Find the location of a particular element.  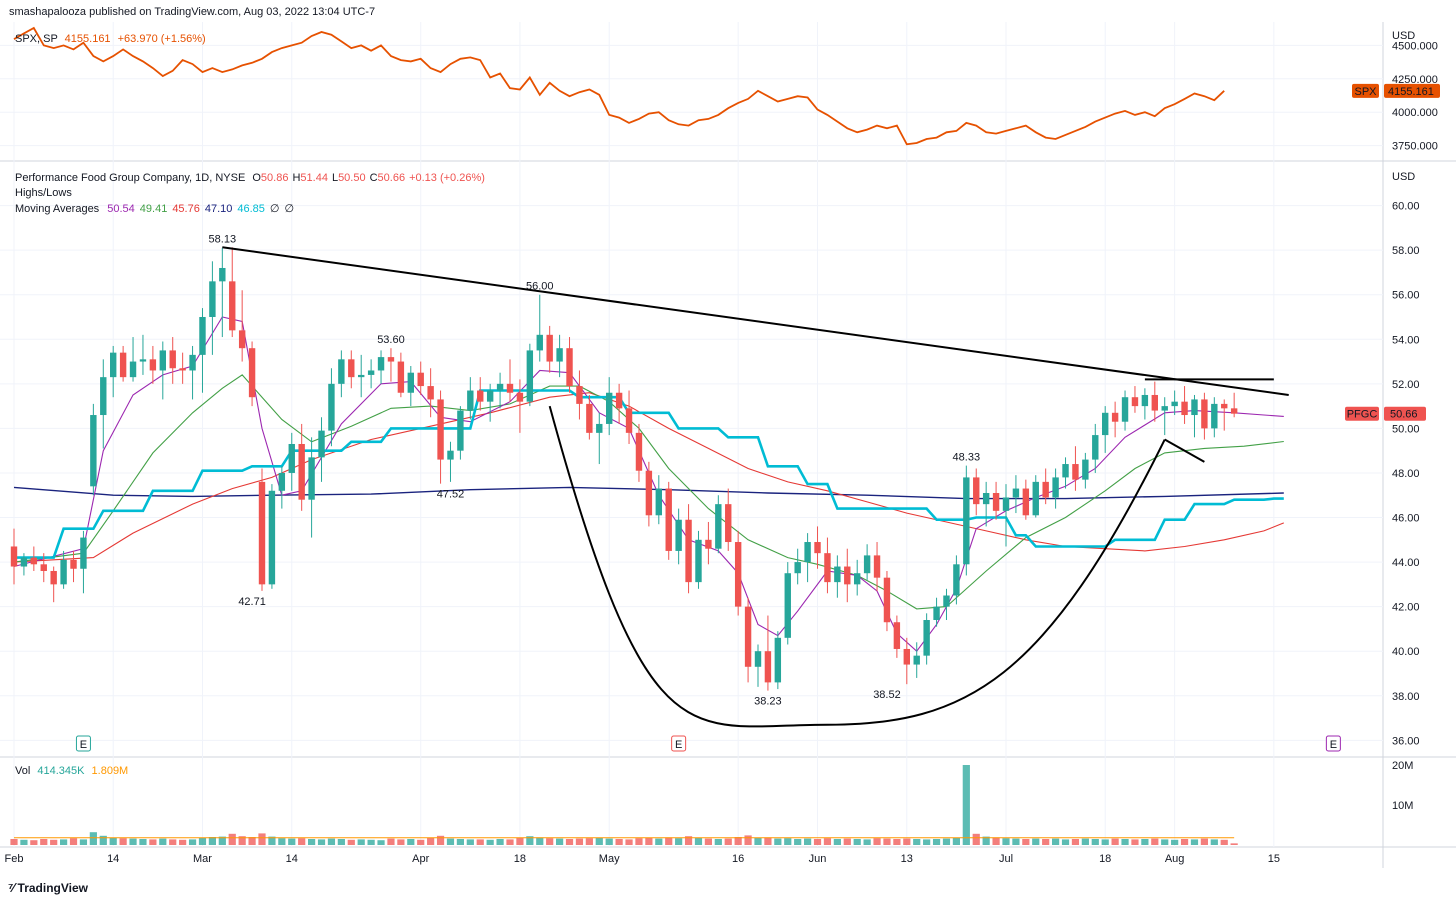

pfgc-badge-label-bg is located at coordinates (1362, 413).